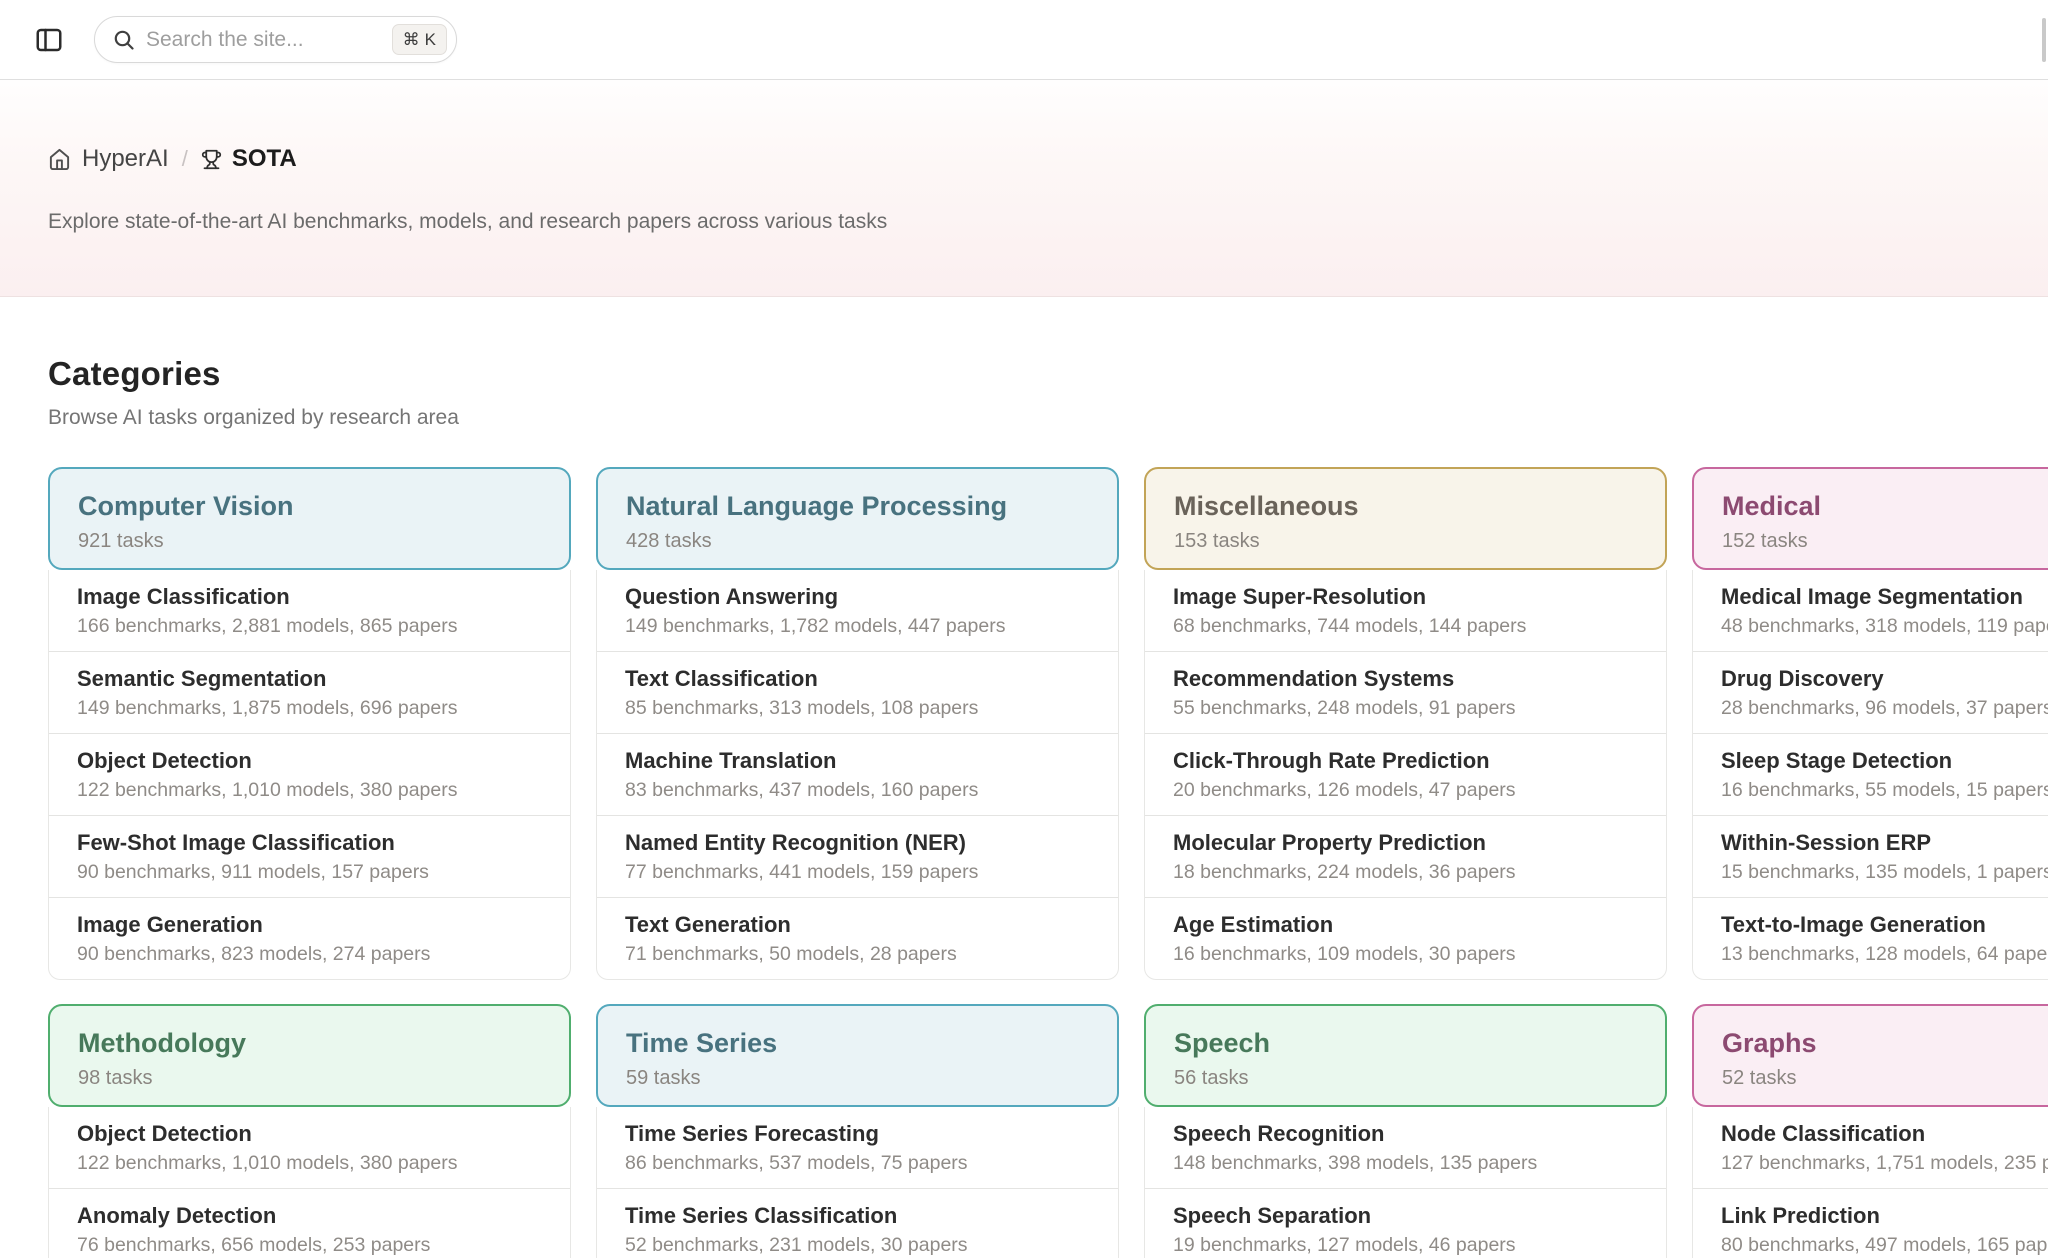 This screenshot has height=1258, width=2048. What do you see at coordinates (1405, 1055) in the screenshot?
I see `category-header: Speech 56 tasks` at bounding box center [1405, 1055].